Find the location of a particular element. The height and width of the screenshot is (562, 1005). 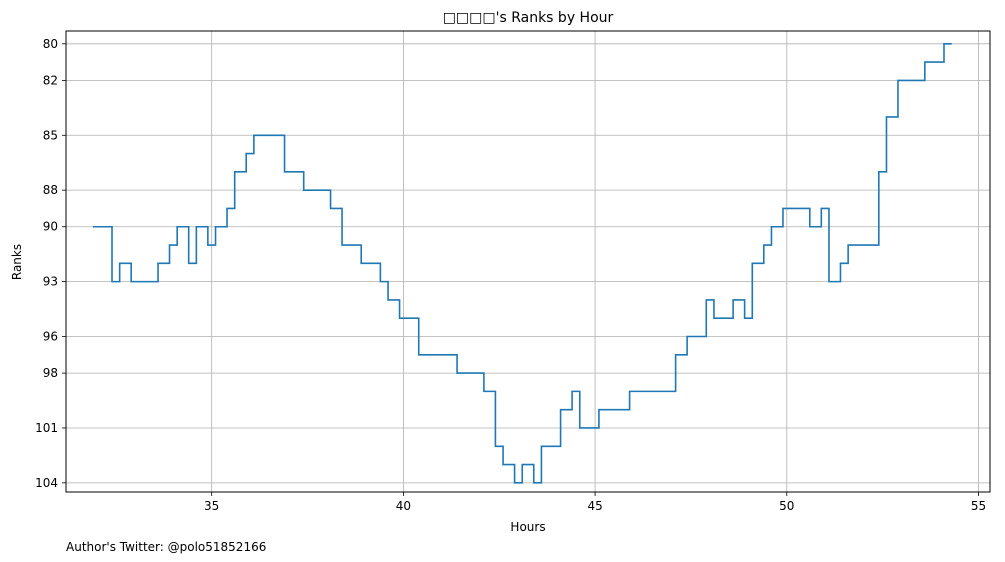

y-axis-label: Ranks is located at coordinates (17, 262).